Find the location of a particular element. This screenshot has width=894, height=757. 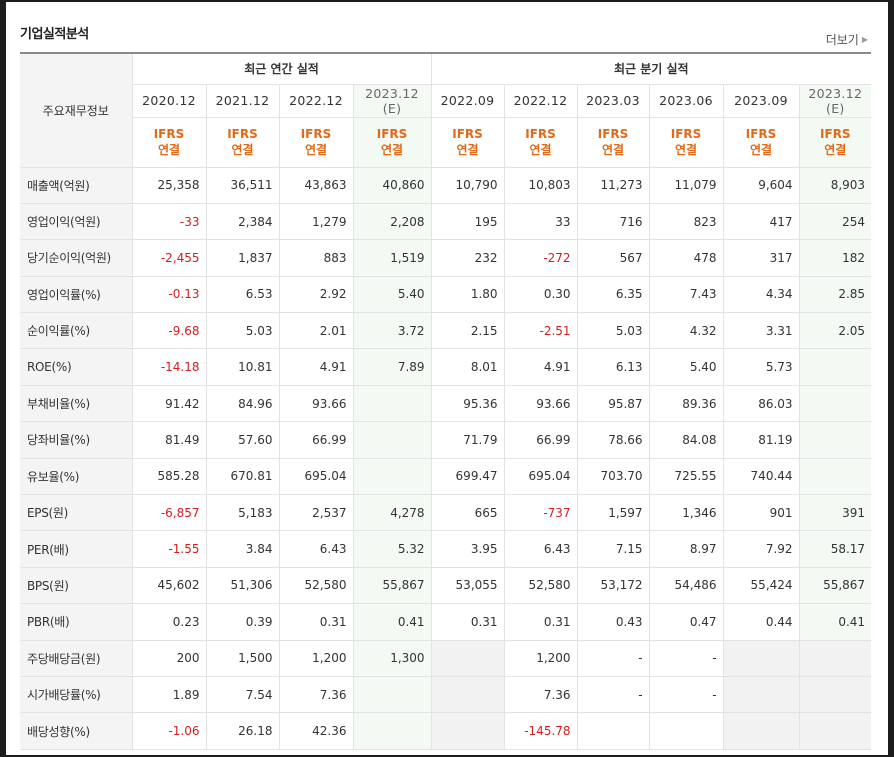

value-cell: 417 is located at coordinates (761, 221).